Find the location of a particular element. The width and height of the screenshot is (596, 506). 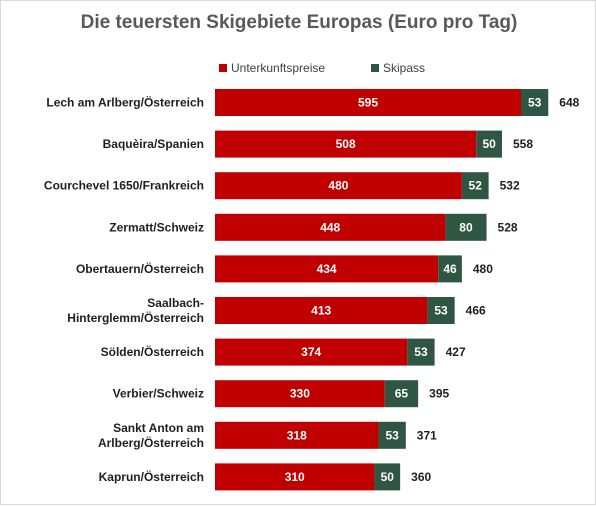

category-label: Sankt Anton am is located at coordinates (158, 428).